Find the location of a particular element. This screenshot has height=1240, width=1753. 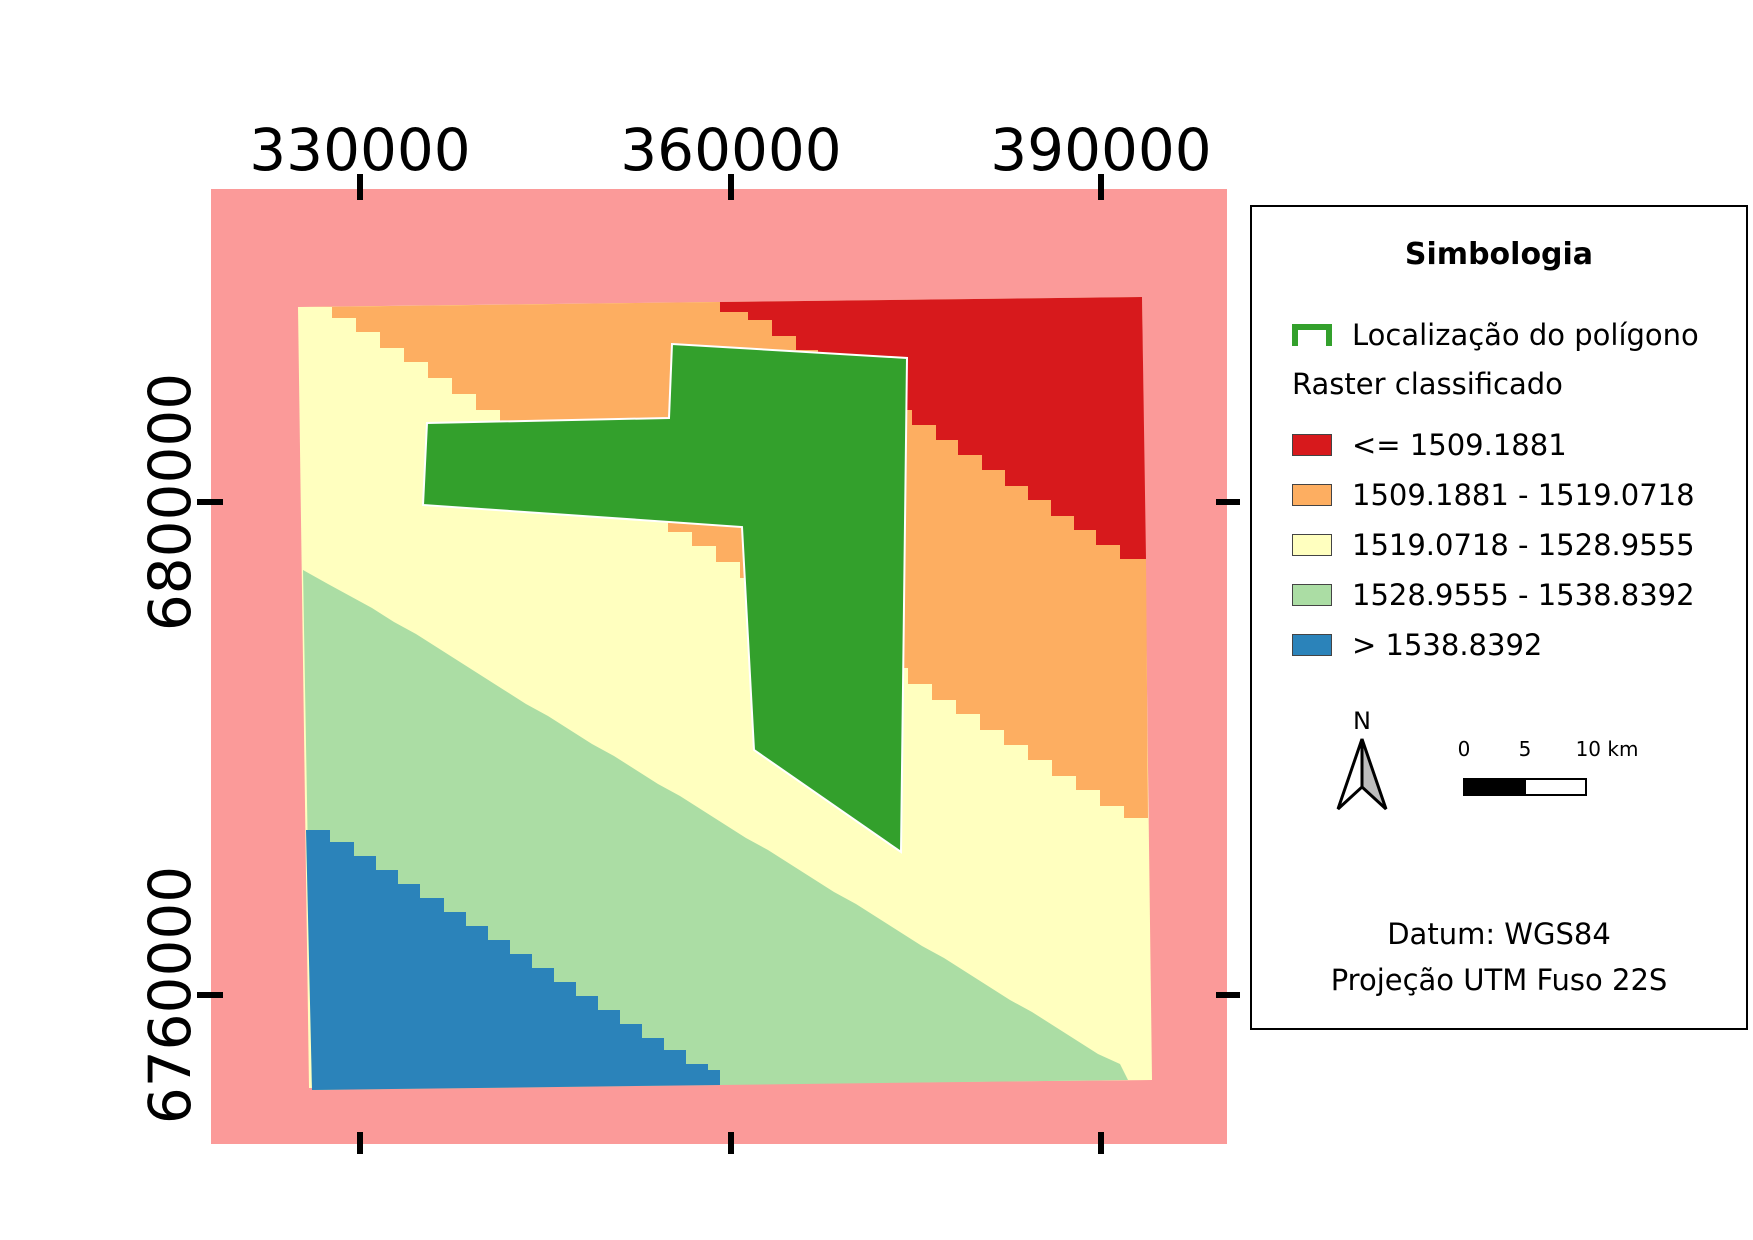

x-tick-label-3: 390000 is located at coordinates (1100, 150).